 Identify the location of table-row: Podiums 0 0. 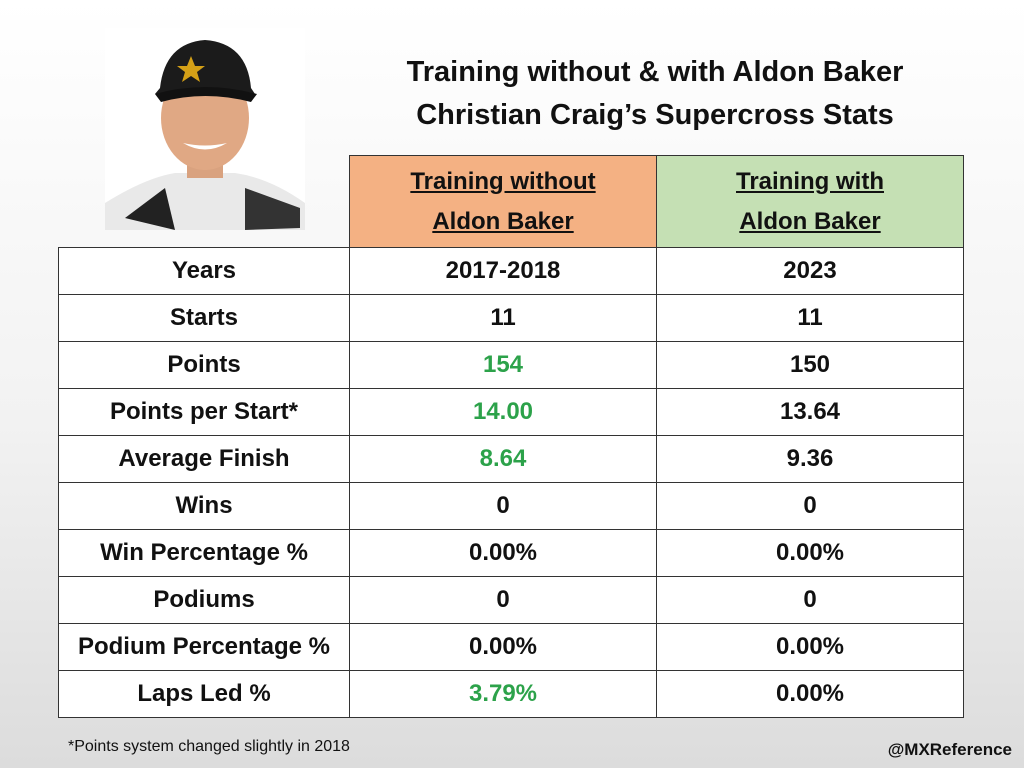
(511, 600).